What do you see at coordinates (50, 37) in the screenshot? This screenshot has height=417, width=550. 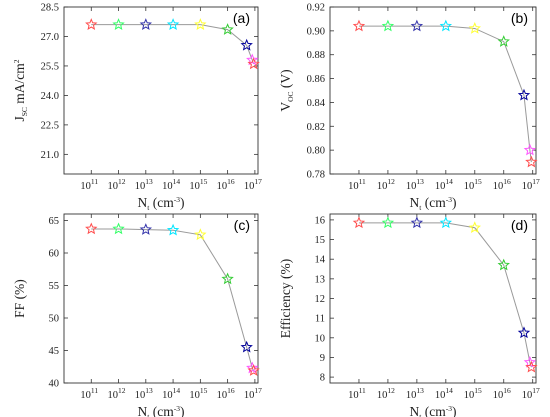 I see `y-tick-label: 27.0` at bounding box center [50, 37].